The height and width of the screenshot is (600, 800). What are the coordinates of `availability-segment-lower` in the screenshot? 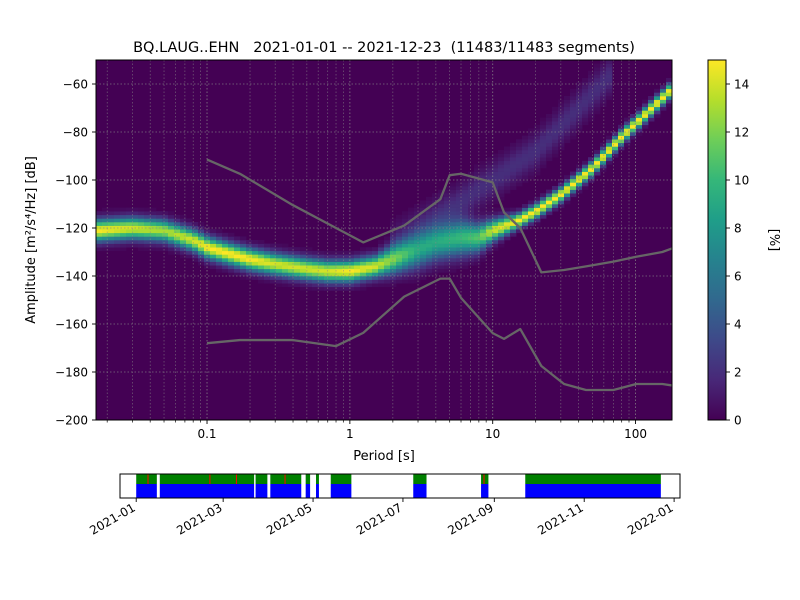 It's located at (261, 491).